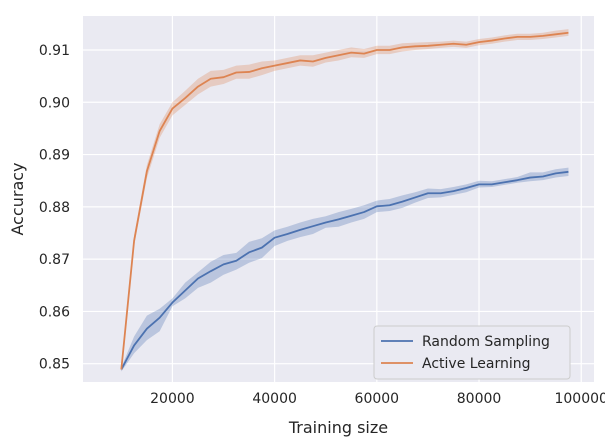 This screenshot has width=605, height=447. I want to click on legend-label-active-learning: Active Learning, so click(476, 364).